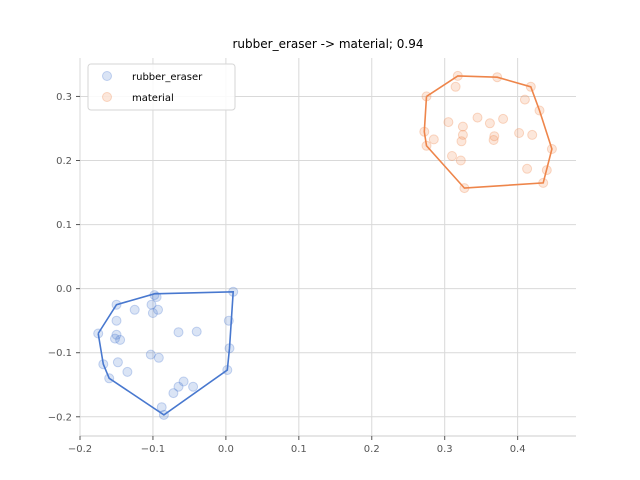 The image size is (640, 480). I want to click on x-tick-label: 0.4, so click(518, 449).